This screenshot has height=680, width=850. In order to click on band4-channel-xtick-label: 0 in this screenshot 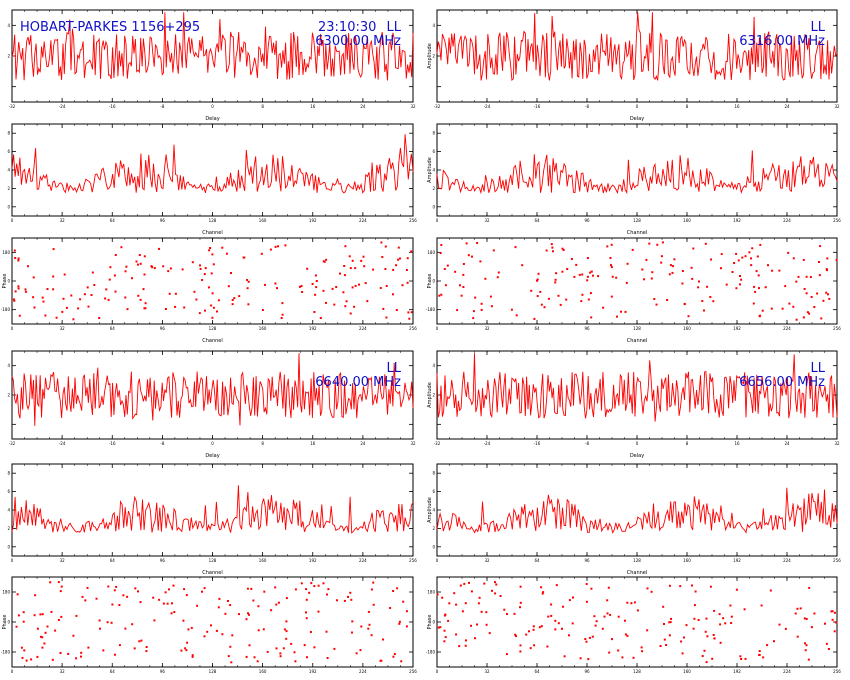, I will do `click(437, 560)`.